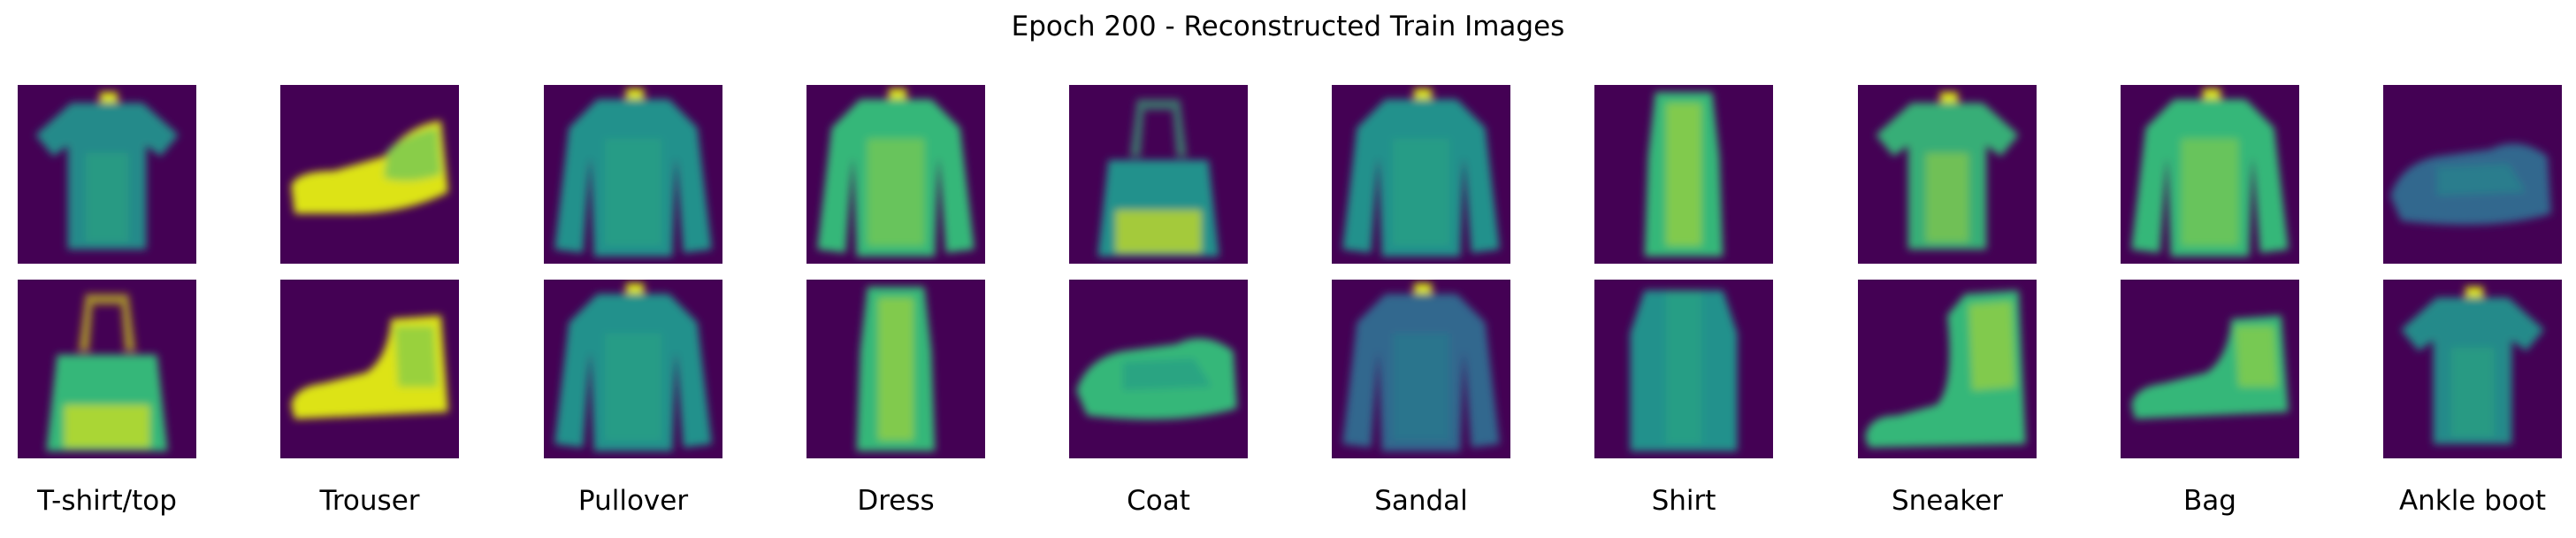 Image resolution: width=2576 pixels, height=538 pixels. What do you see at coordinates (1288, 26) in the screenshot?
I see `figure-title: Epoch 200 - Reconstructed Train Images` at bounding box center [1288, 26].